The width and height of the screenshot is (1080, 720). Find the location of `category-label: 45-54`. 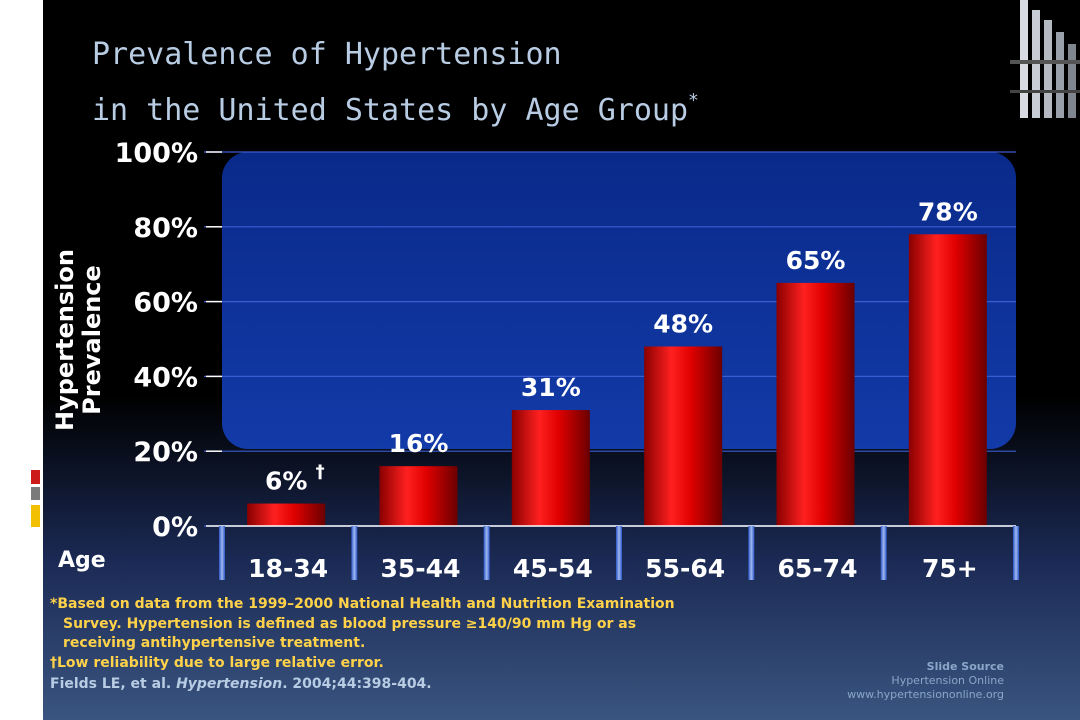

category-label: 45-54 is located at coordinates (553, 568).